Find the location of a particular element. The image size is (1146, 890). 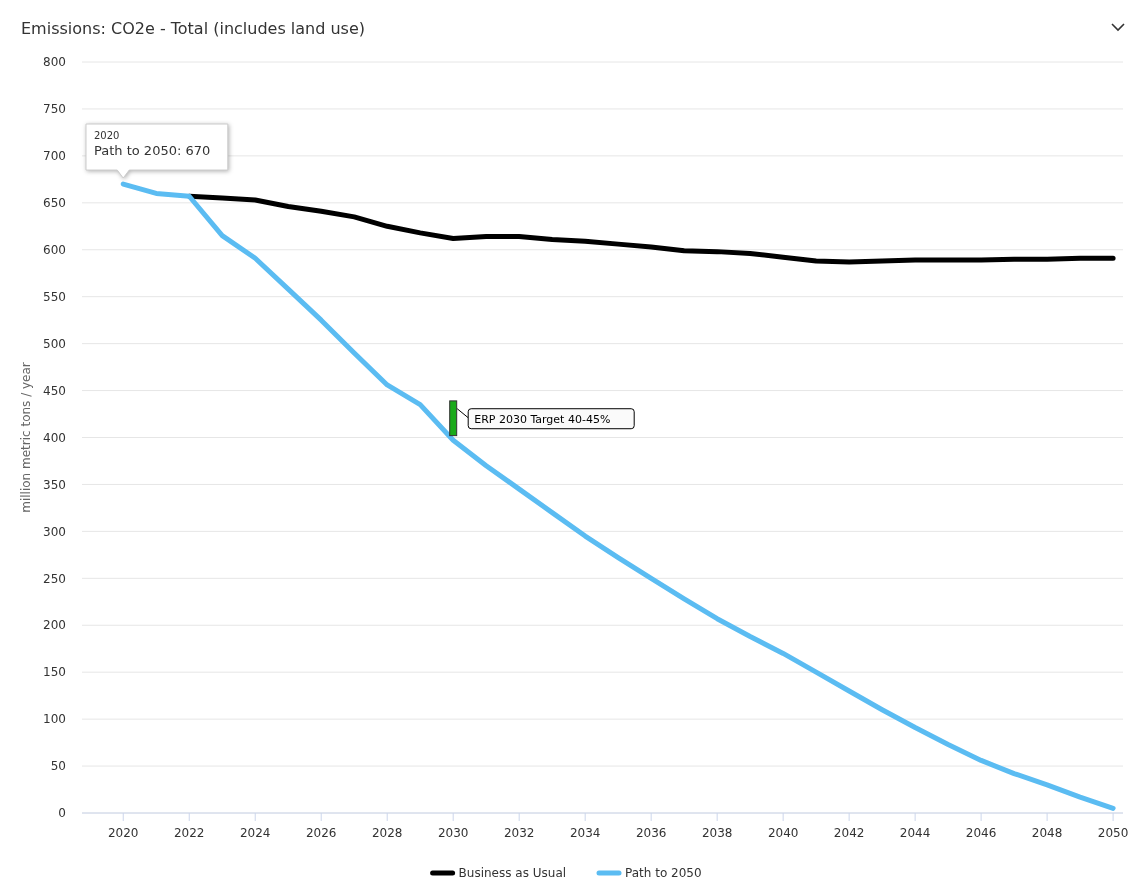

x-tick-label: 2020 is located at coordinates (123, 833).